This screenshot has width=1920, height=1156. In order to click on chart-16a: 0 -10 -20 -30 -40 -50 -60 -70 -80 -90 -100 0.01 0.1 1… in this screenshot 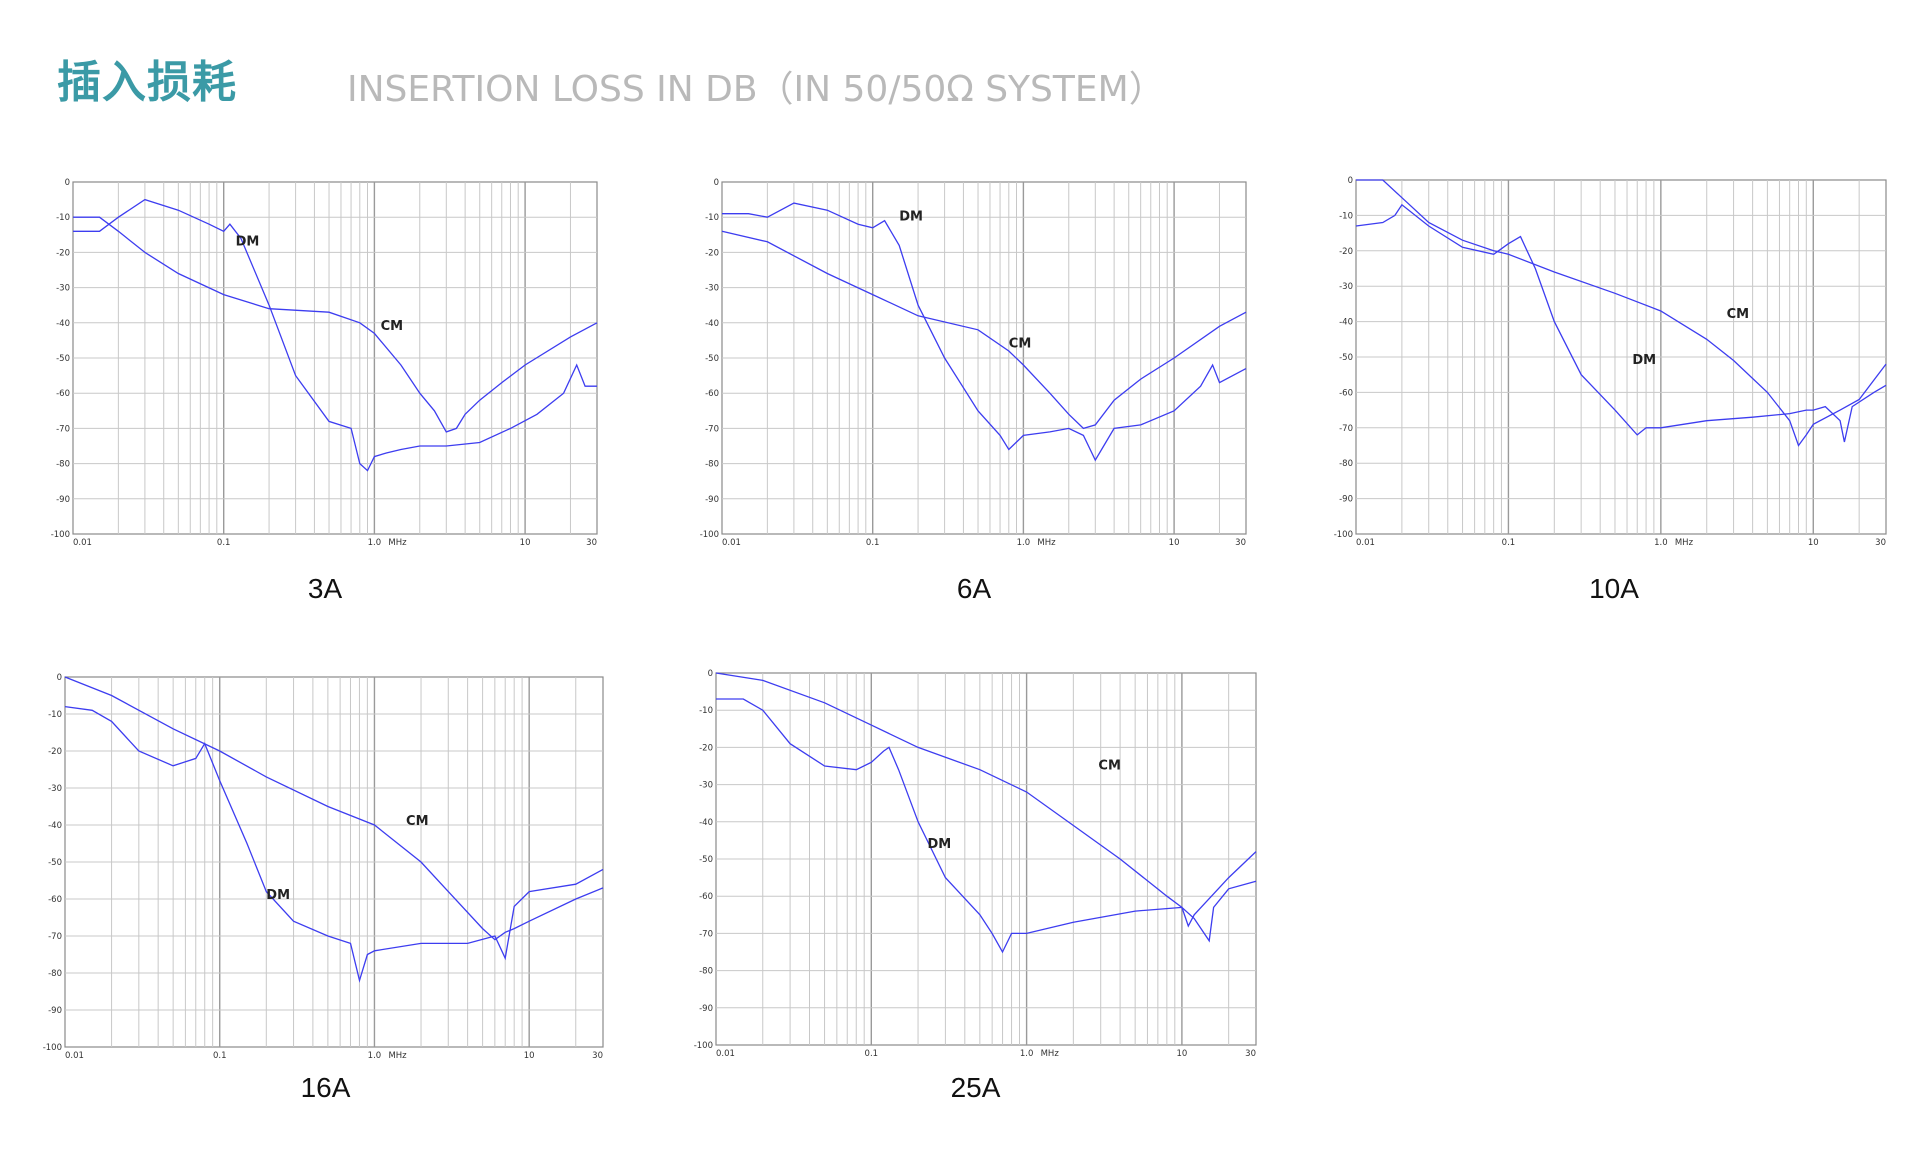, I will do `click(326, 888)`.